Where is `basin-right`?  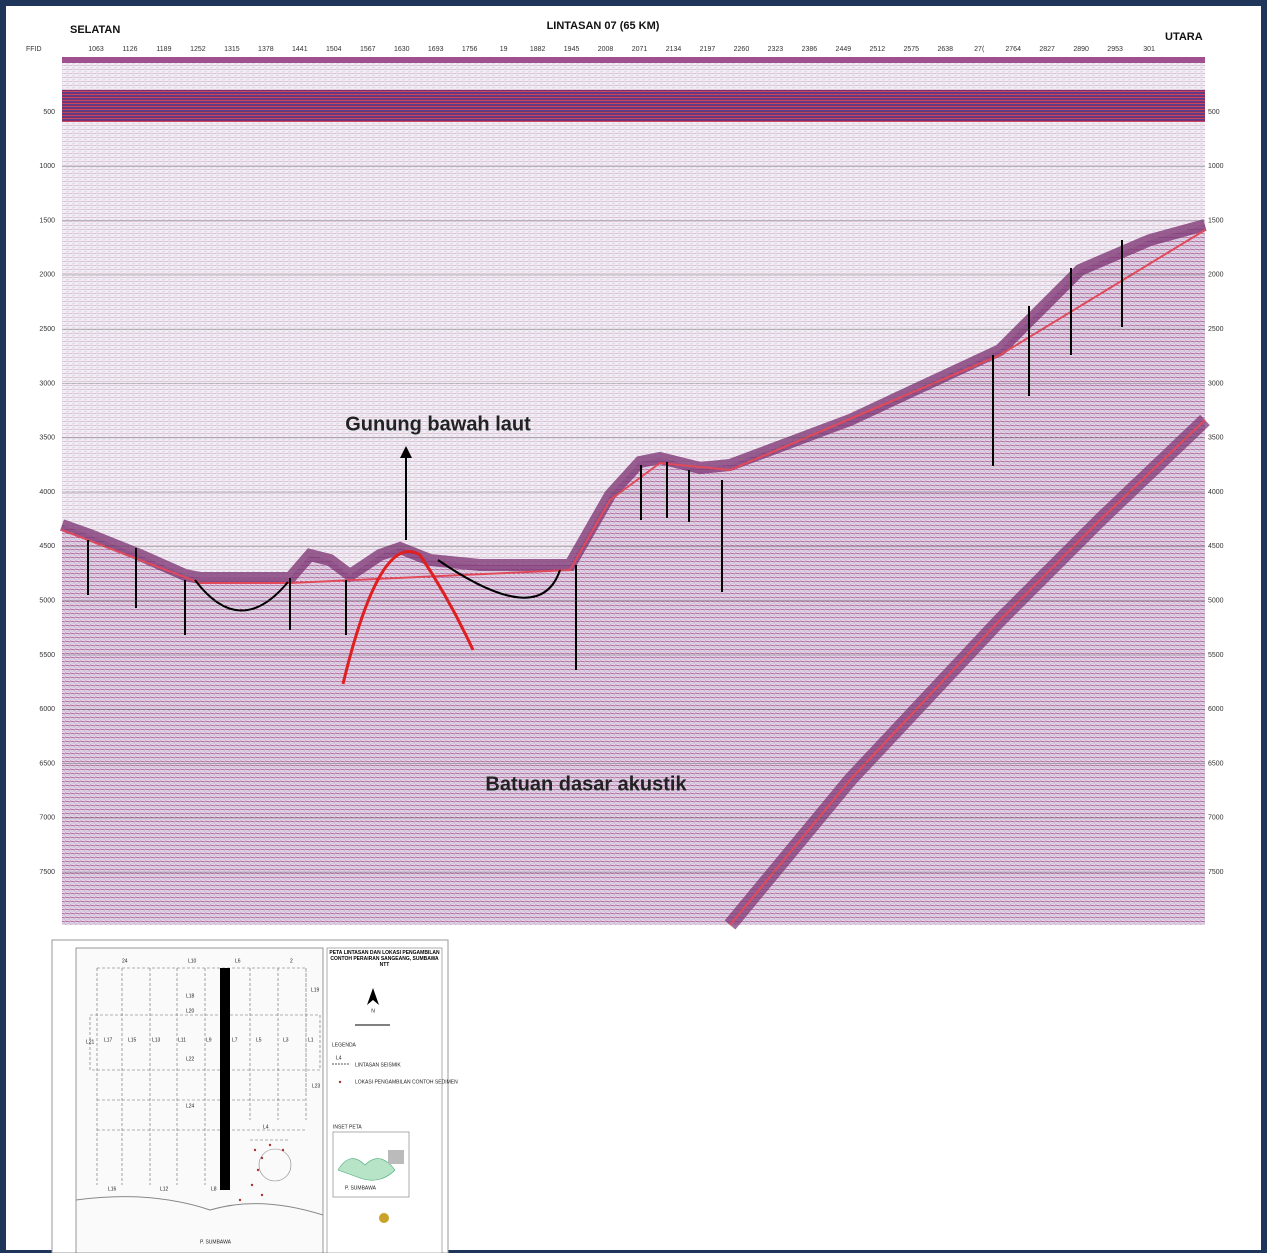 basin-right is located at coordinates (499, 579).